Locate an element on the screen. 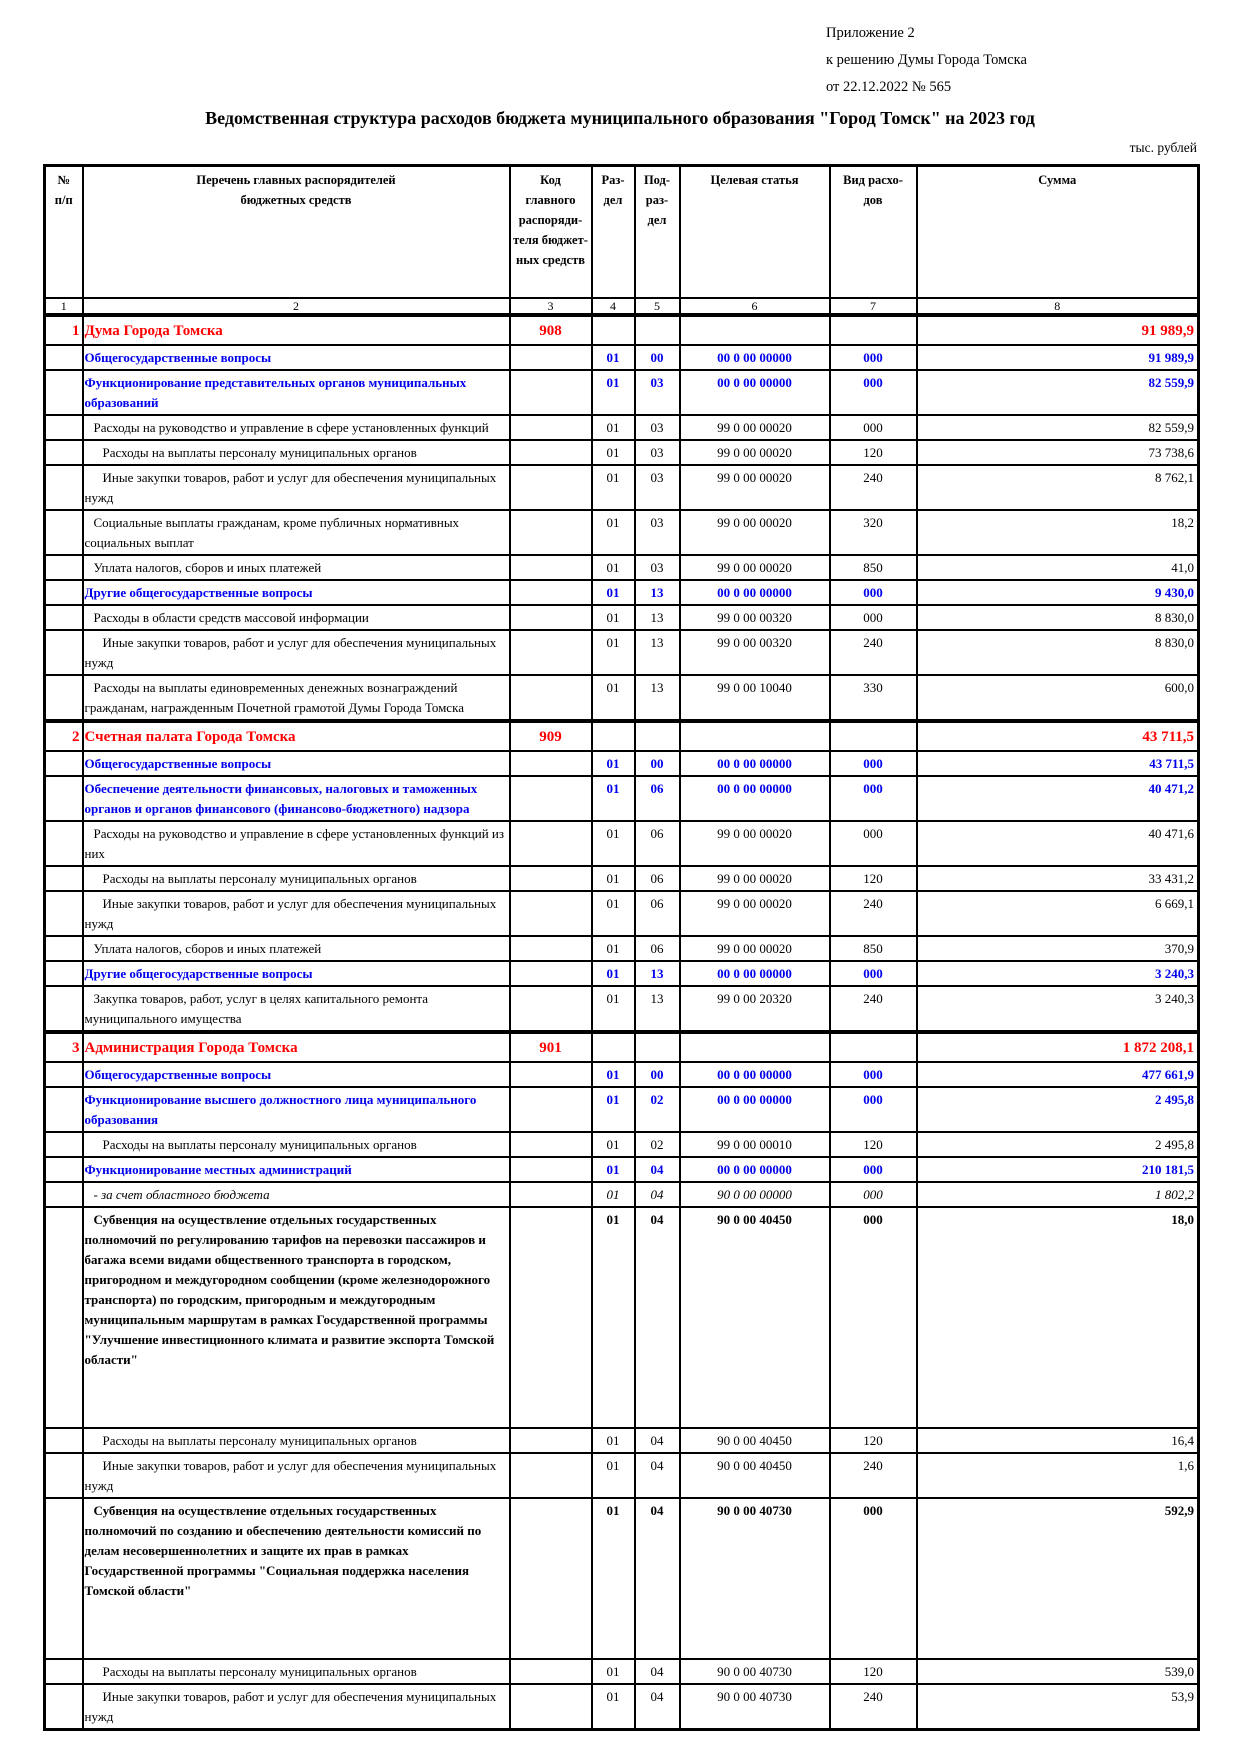  cell-target: 99 0 00 00010 is located at coordinates (754, 1144).